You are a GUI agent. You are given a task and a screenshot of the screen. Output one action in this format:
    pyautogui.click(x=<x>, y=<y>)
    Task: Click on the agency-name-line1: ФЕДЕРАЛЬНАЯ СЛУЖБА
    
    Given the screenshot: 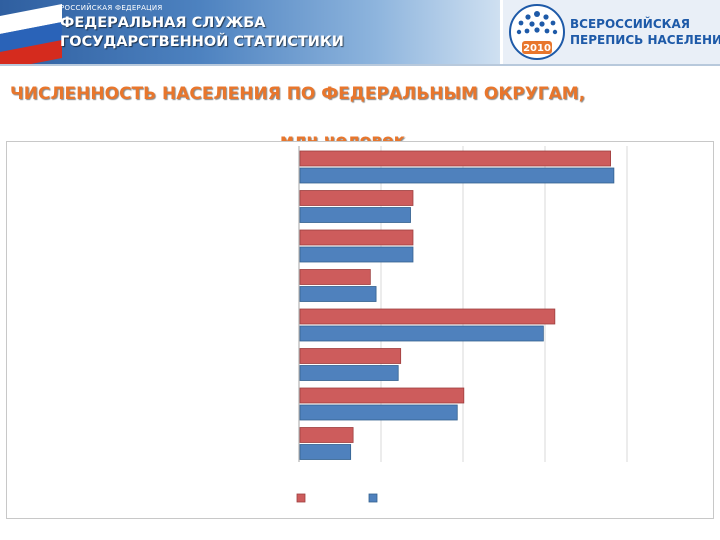 What is the action you would take?
    pyautogui.click(x=163, y=23)
    